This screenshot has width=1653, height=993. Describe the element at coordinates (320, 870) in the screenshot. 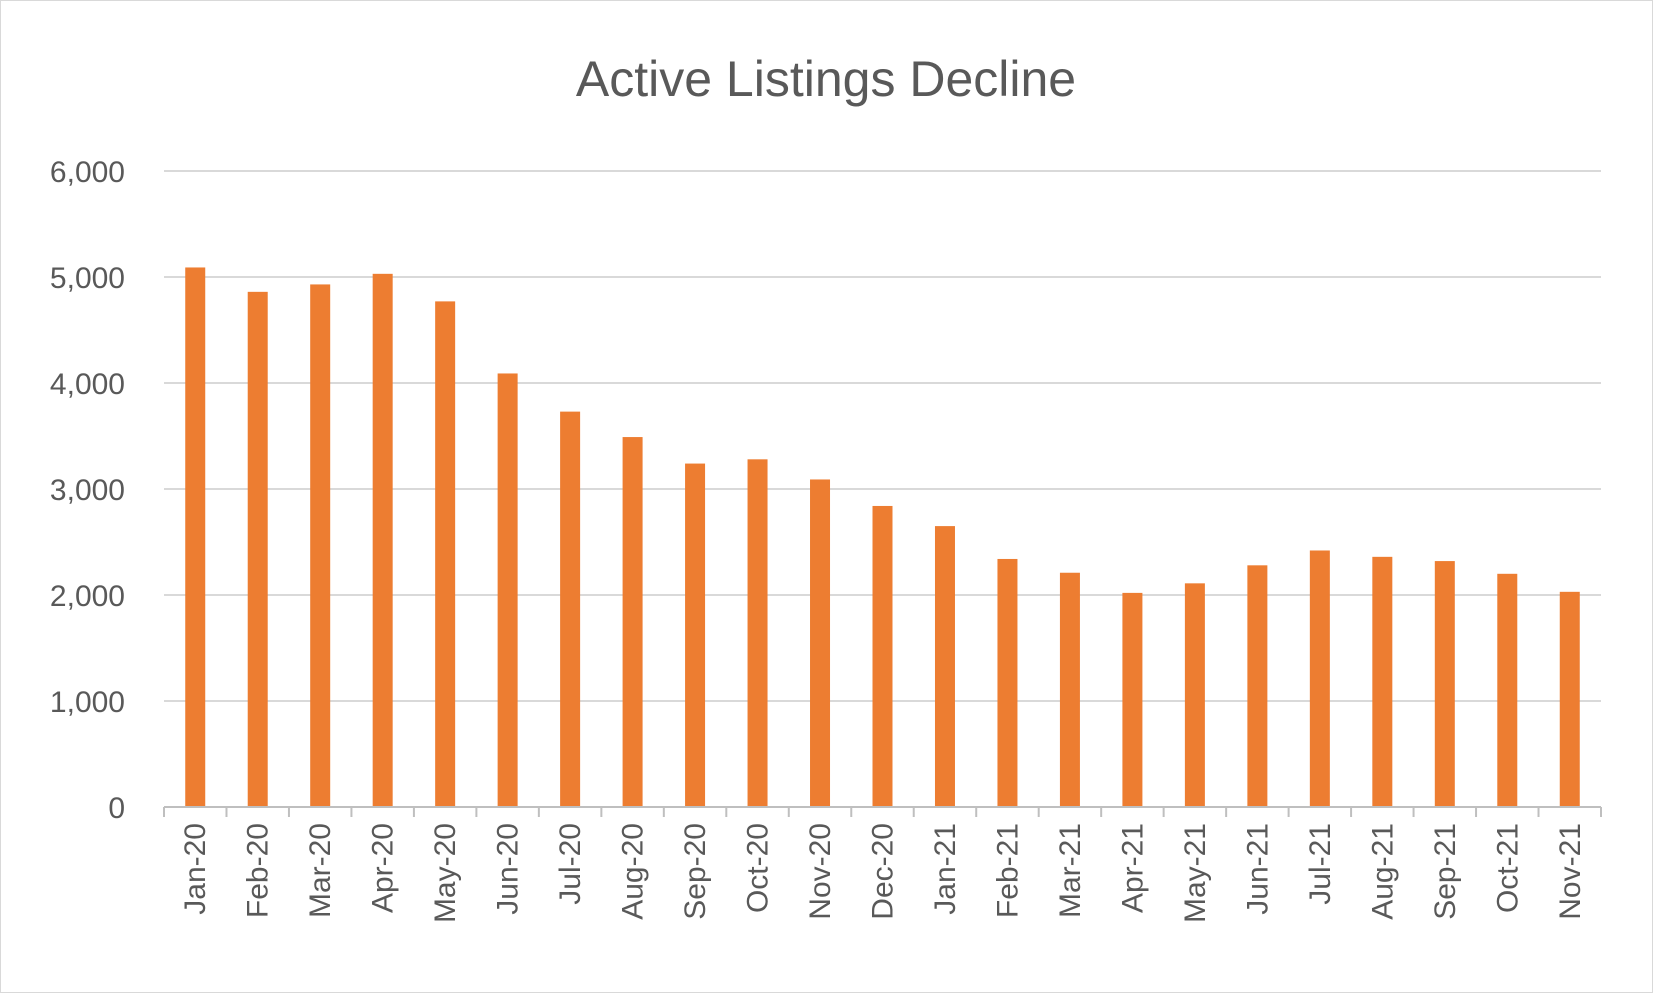

I see `x-tick-label: Mar-20` at that location.